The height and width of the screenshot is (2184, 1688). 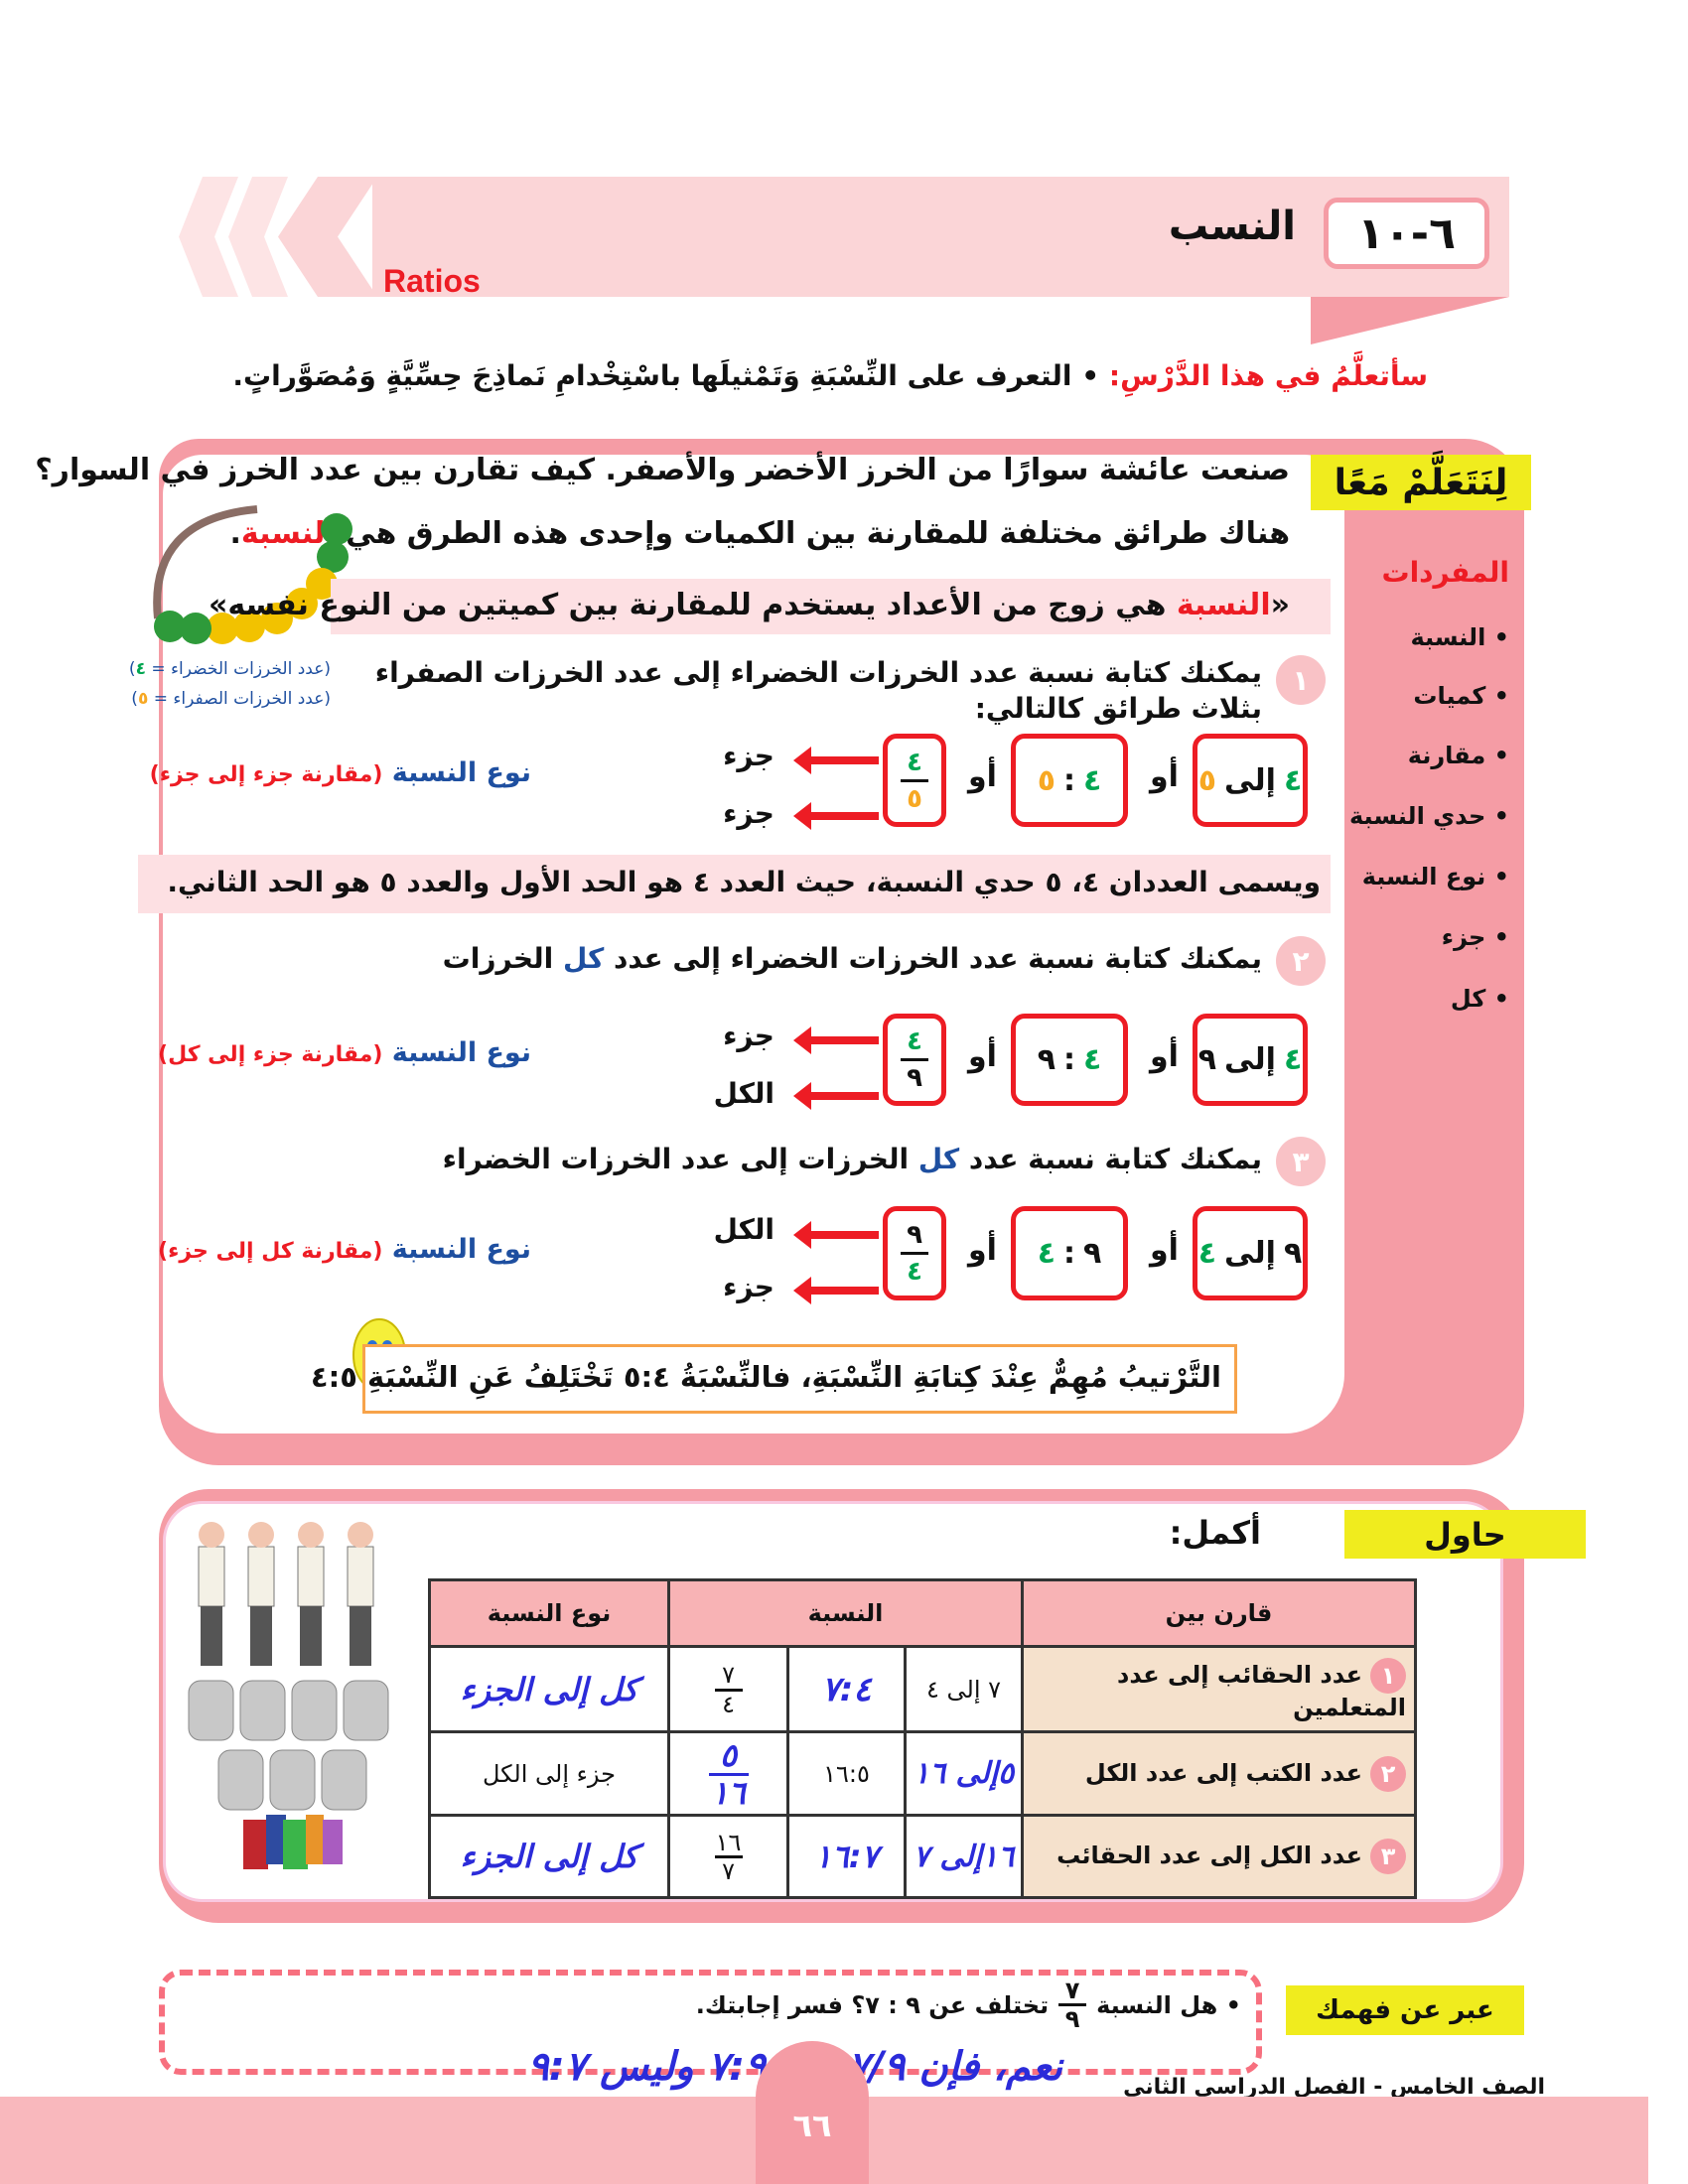 I want to click on text: (عدد الخرزات الخضراء =, so click(x=238, y=669).